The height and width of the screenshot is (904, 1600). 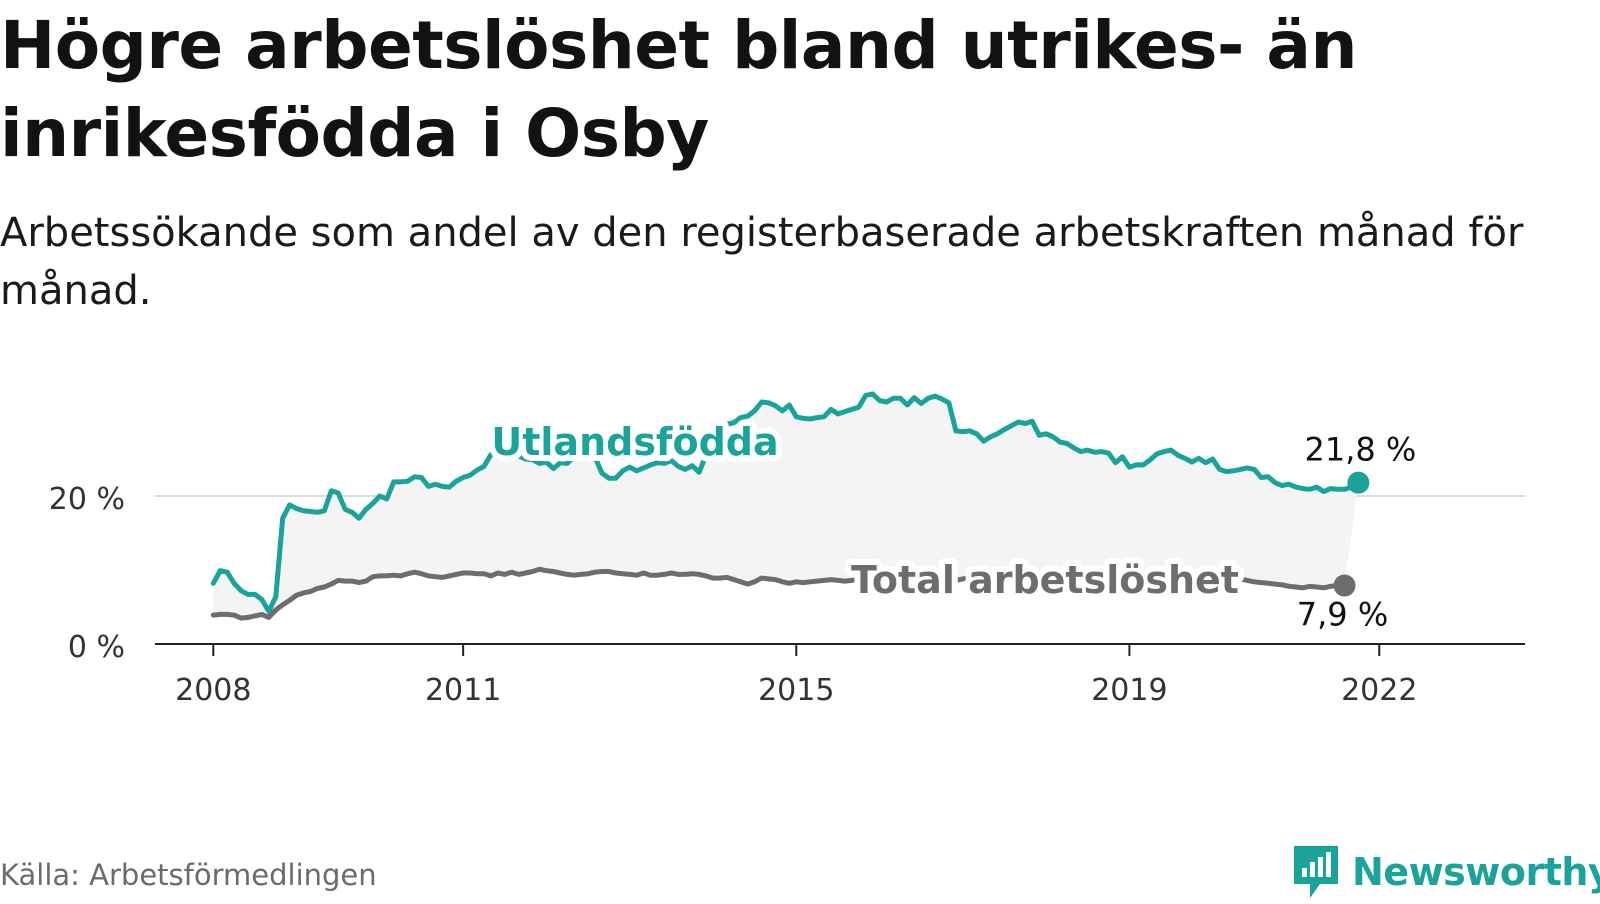 I want to click on x-tick-label: 2008, so click(x=213, y=690).